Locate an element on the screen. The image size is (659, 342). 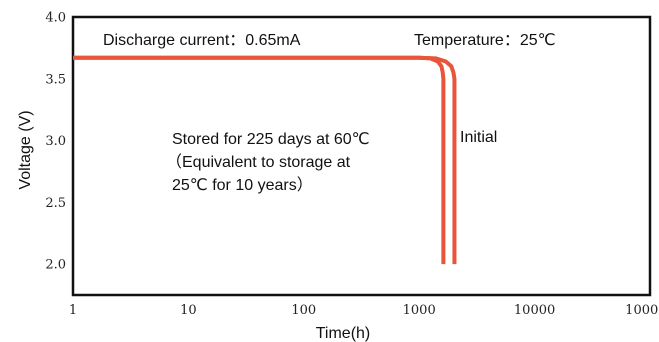
annotation-discharge: Discharge current：0.65mA is located at coordinates (202, 40).